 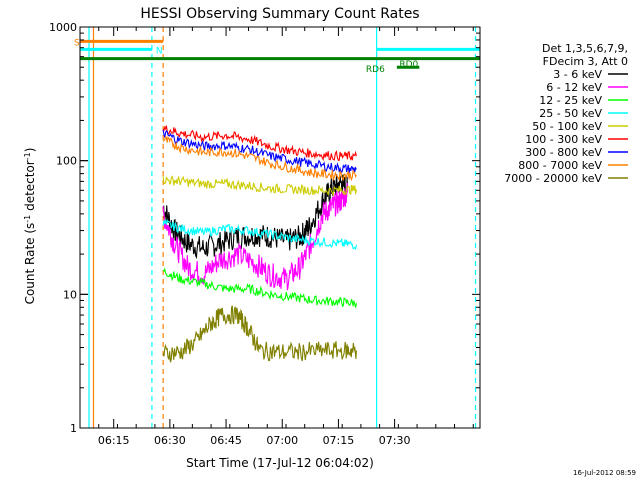 What do you see at coordinates (63, 27) in the screenshot?
I see `y-tick-label: 1000` at bounding box center [63, 27].